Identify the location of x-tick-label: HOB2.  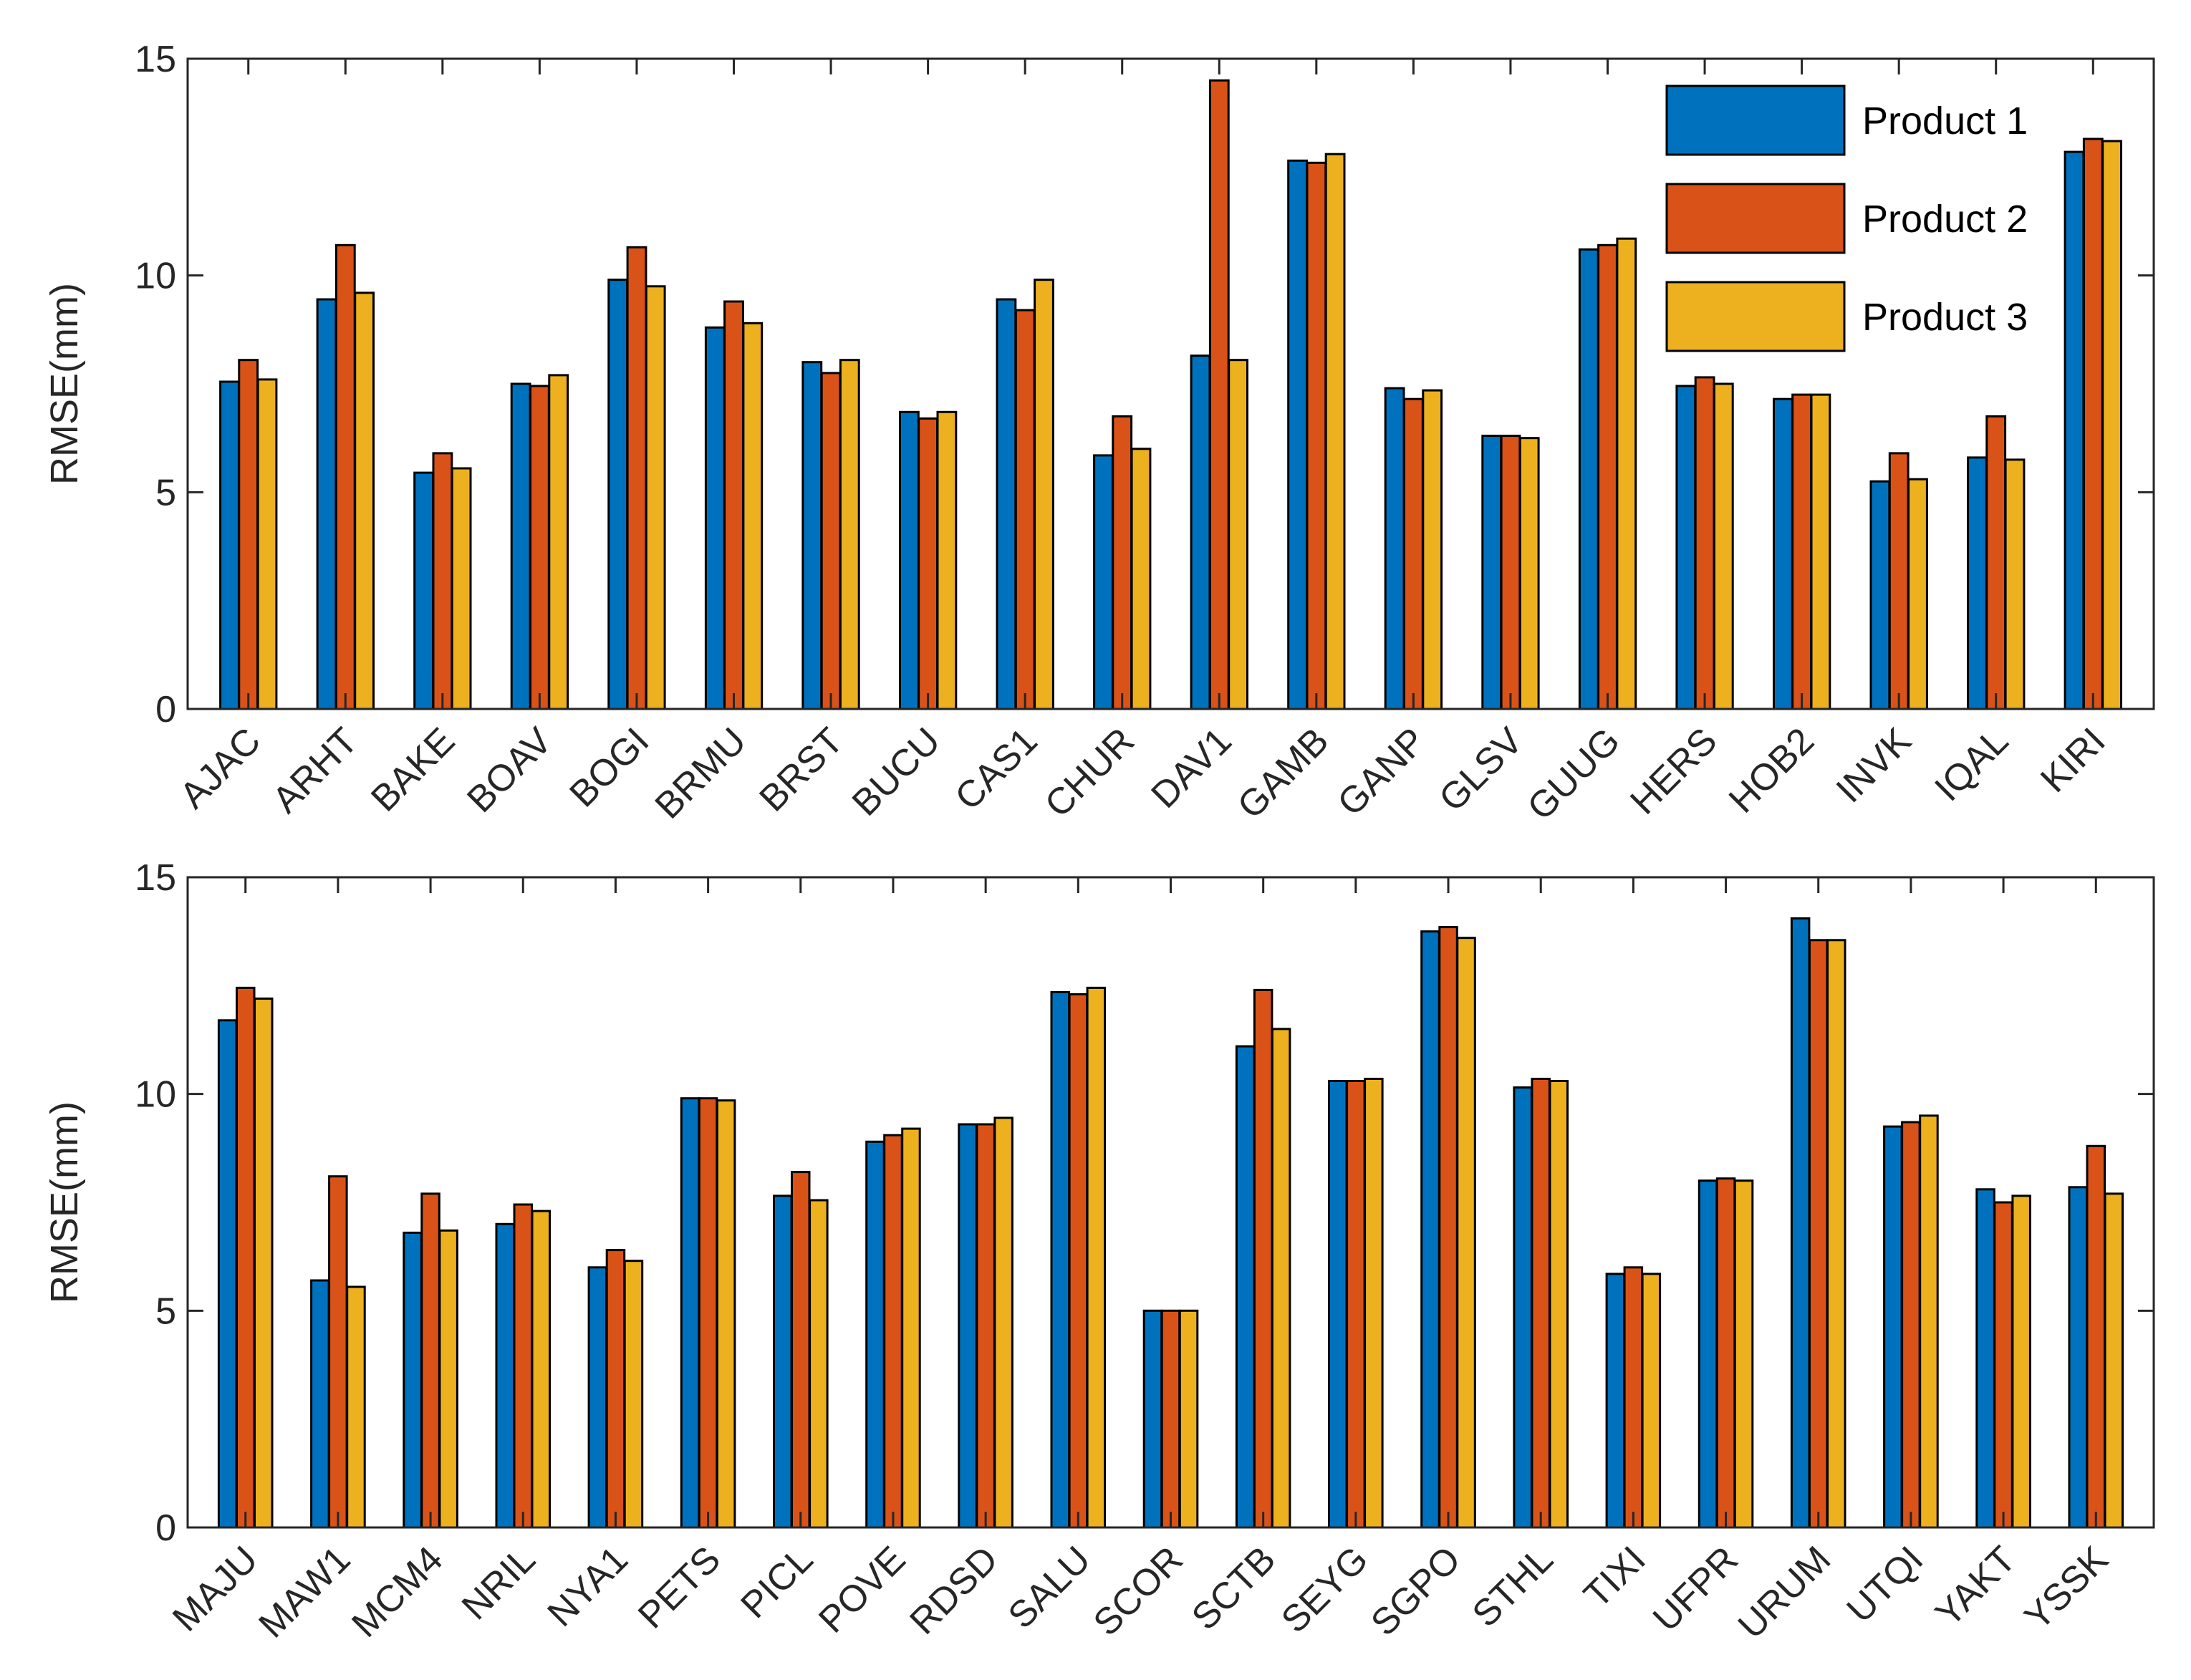
(1772, 770).